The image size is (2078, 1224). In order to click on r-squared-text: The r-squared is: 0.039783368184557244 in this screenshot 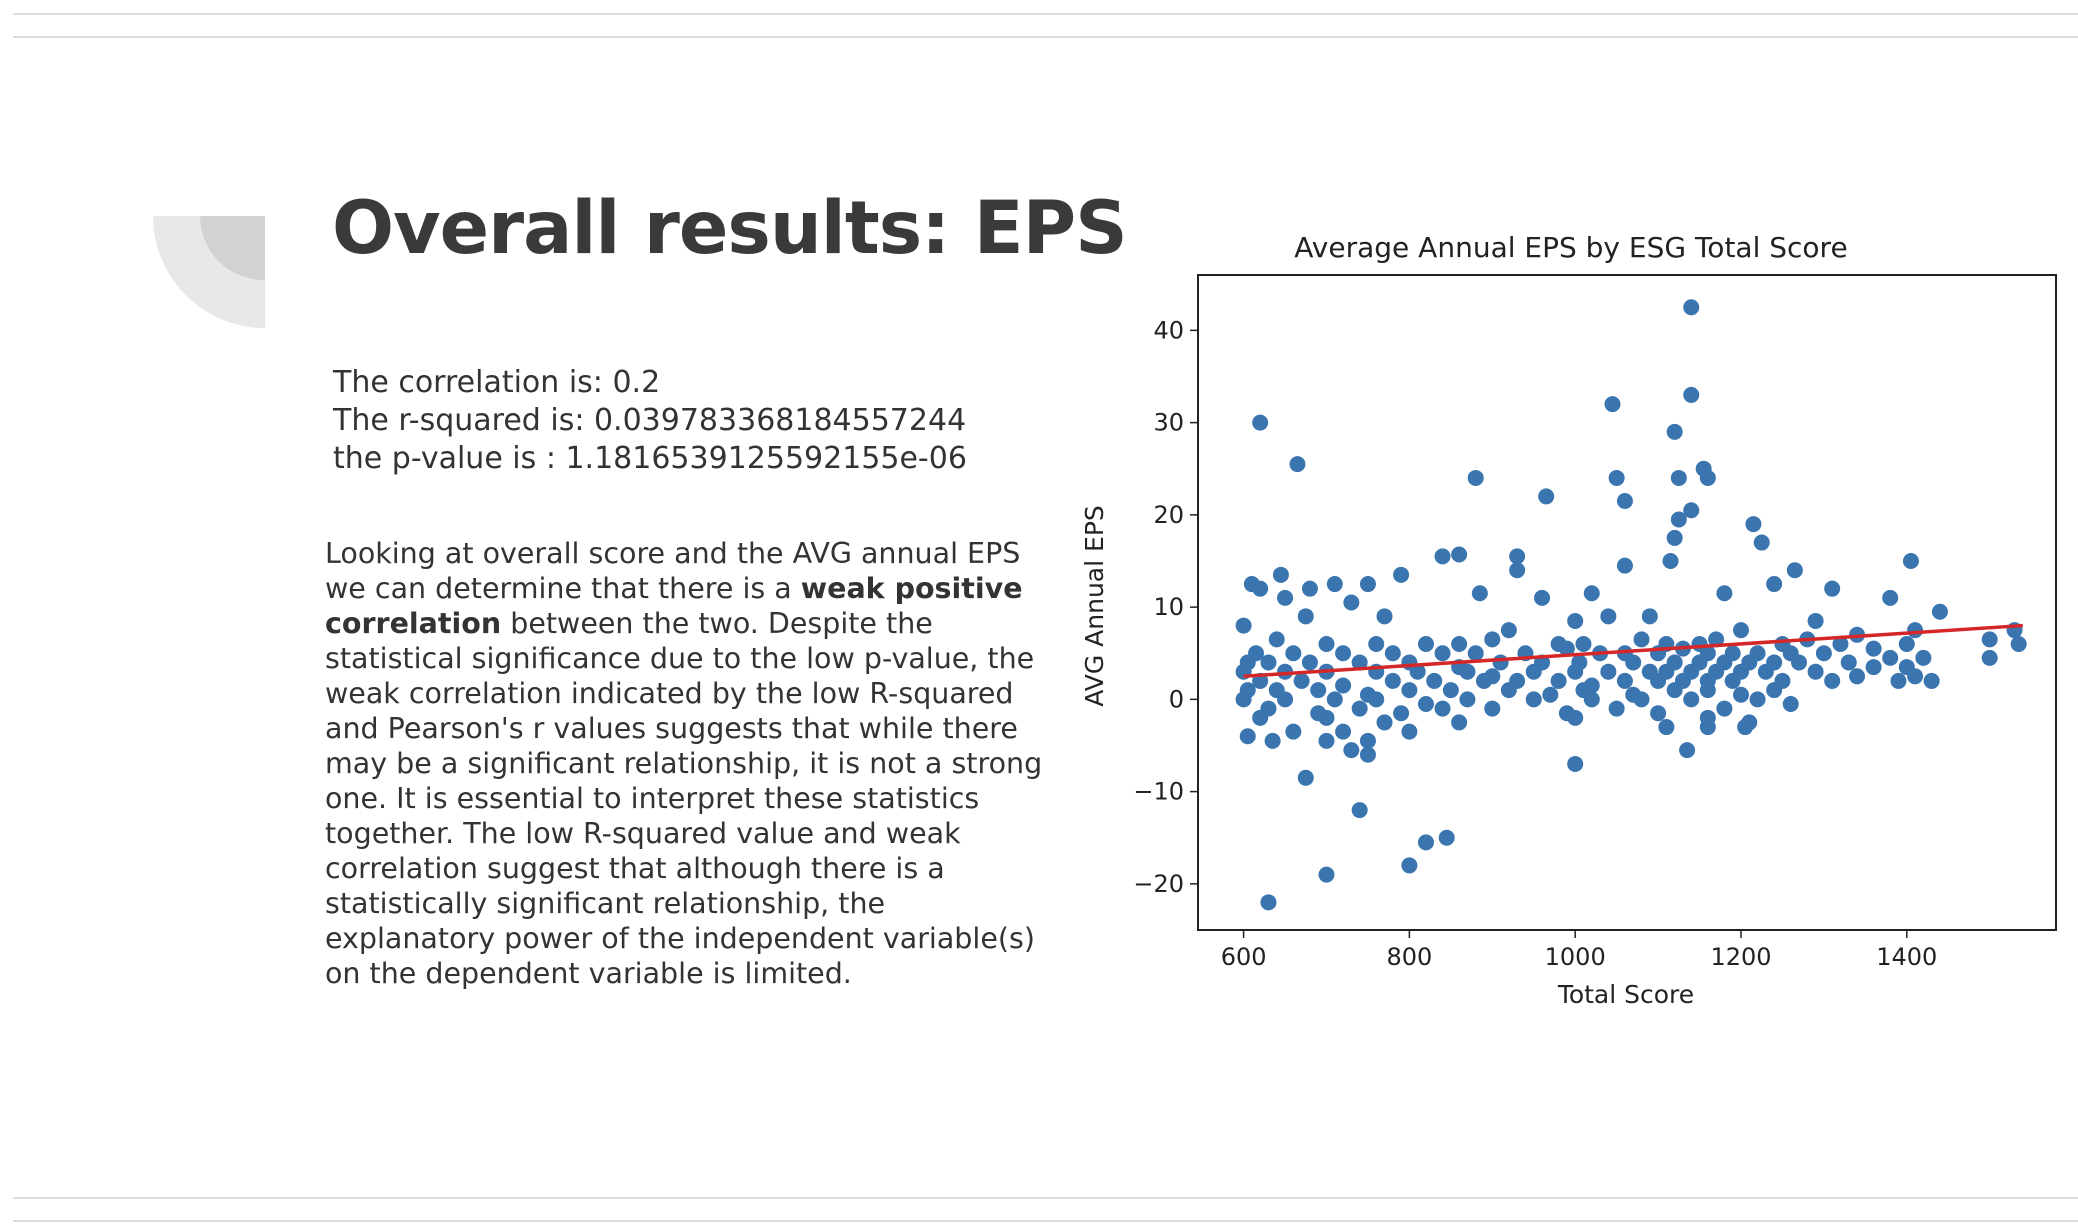, I will do `click(650, 420)`.